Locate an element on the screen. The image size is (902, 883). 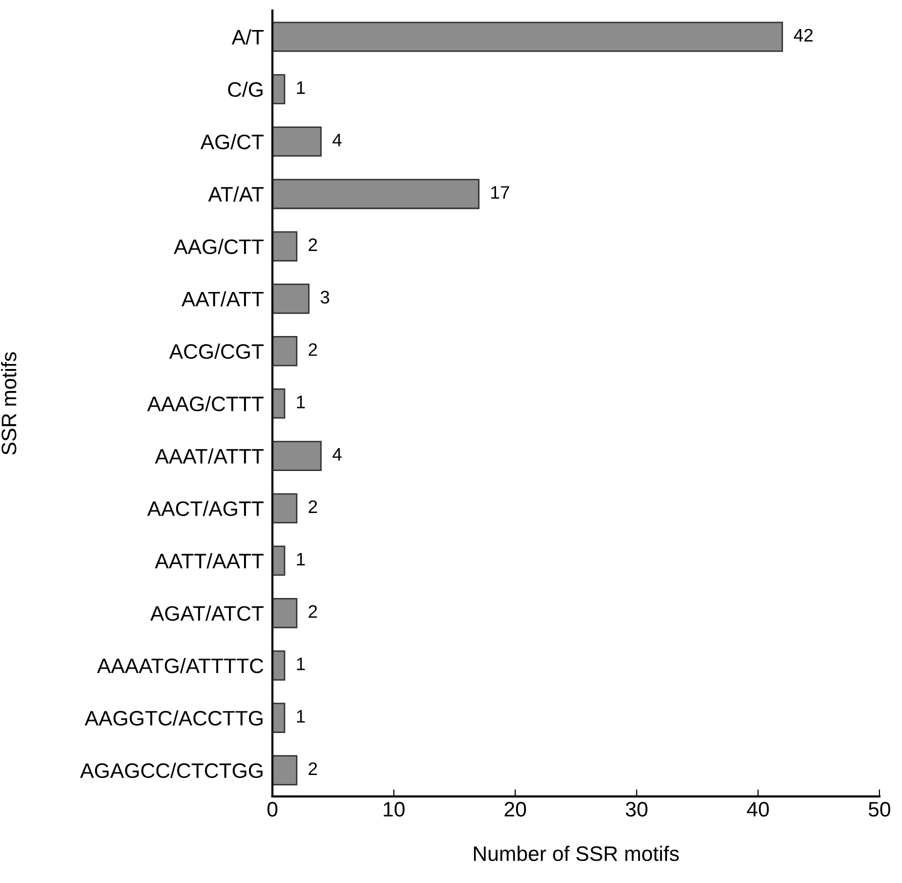
y-tick-label: C/G is located at coordinates (245, 89).